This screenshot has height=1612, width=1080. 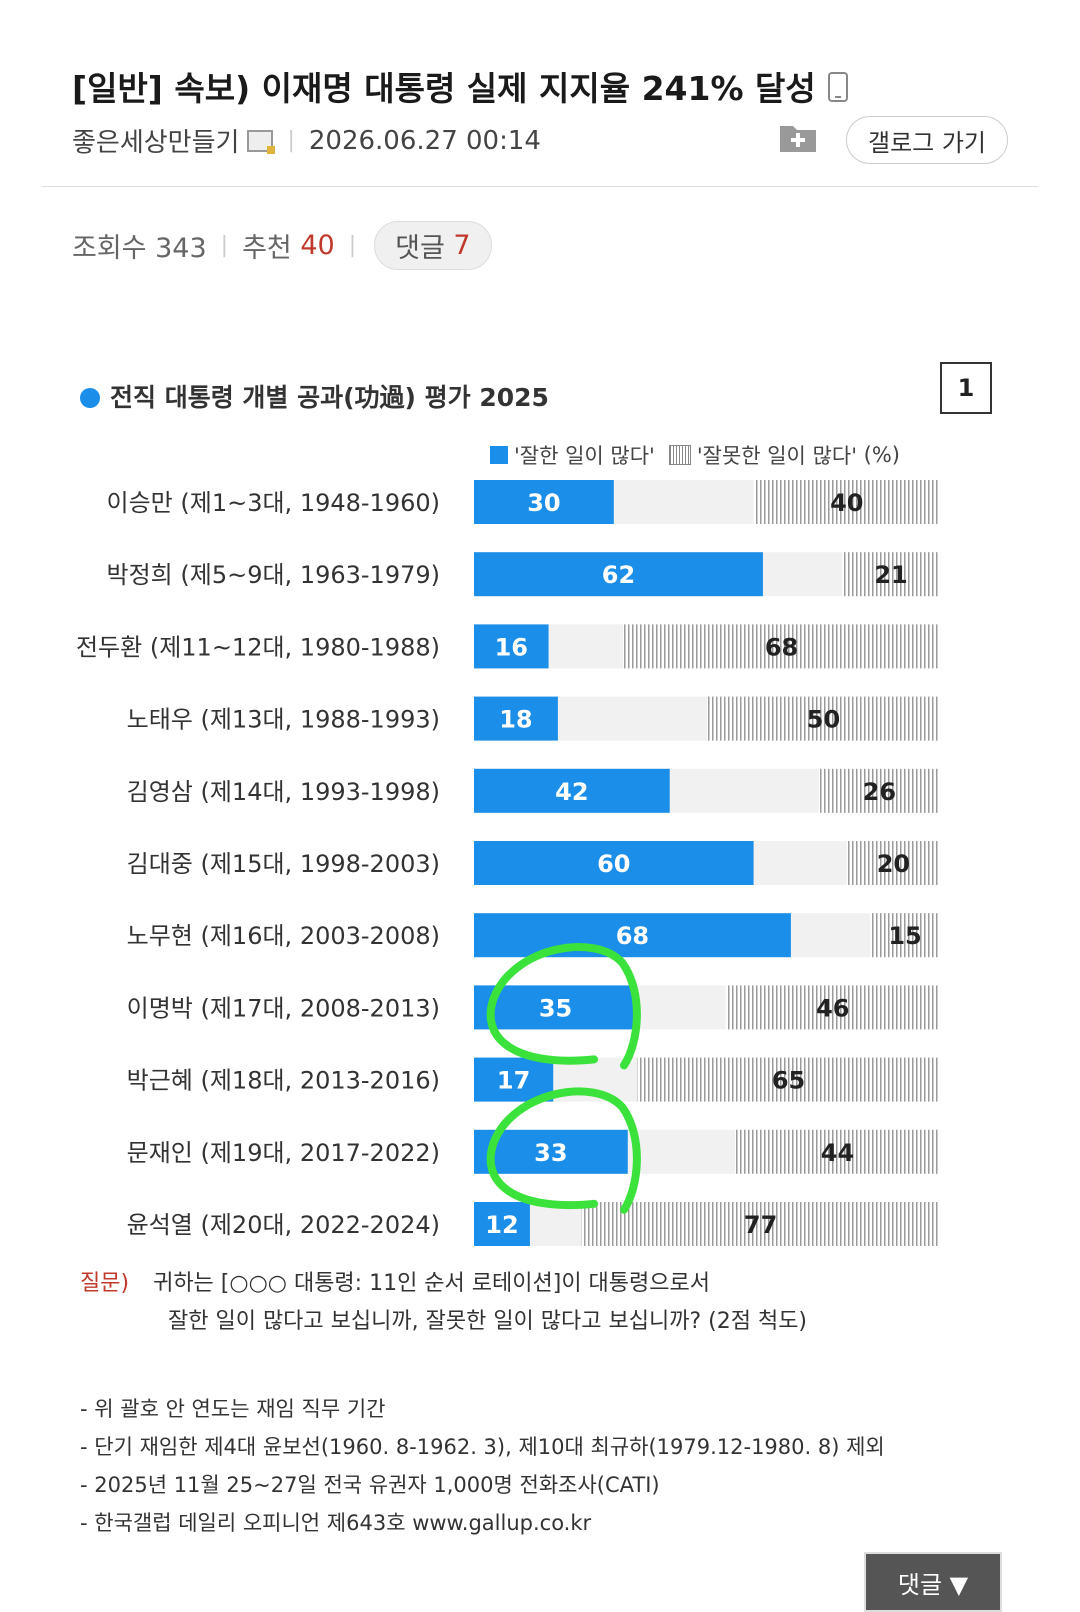 What do you see at coordinates (695, 455) in the screenshot?
I see `chart-legend: '잘한 일이 많다' '잘못한 일이 많다' (%)` at bounding box center [695, 455].